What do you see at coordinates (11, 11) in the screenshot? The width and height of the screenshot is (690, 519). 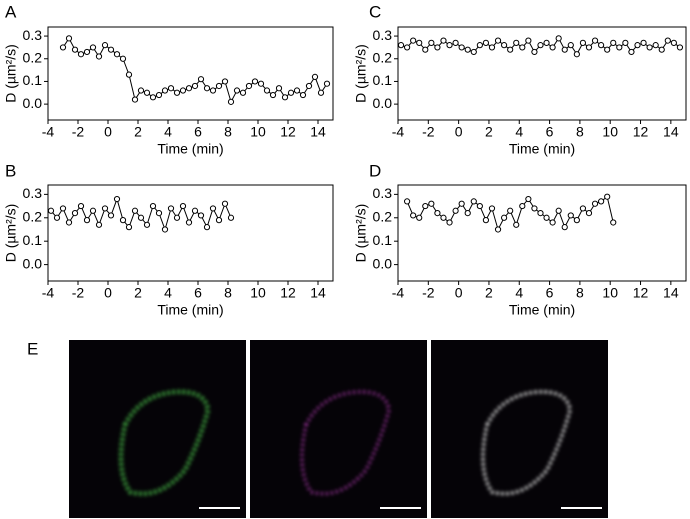 I see `panel-label: A` at bounding box center [11, 11].